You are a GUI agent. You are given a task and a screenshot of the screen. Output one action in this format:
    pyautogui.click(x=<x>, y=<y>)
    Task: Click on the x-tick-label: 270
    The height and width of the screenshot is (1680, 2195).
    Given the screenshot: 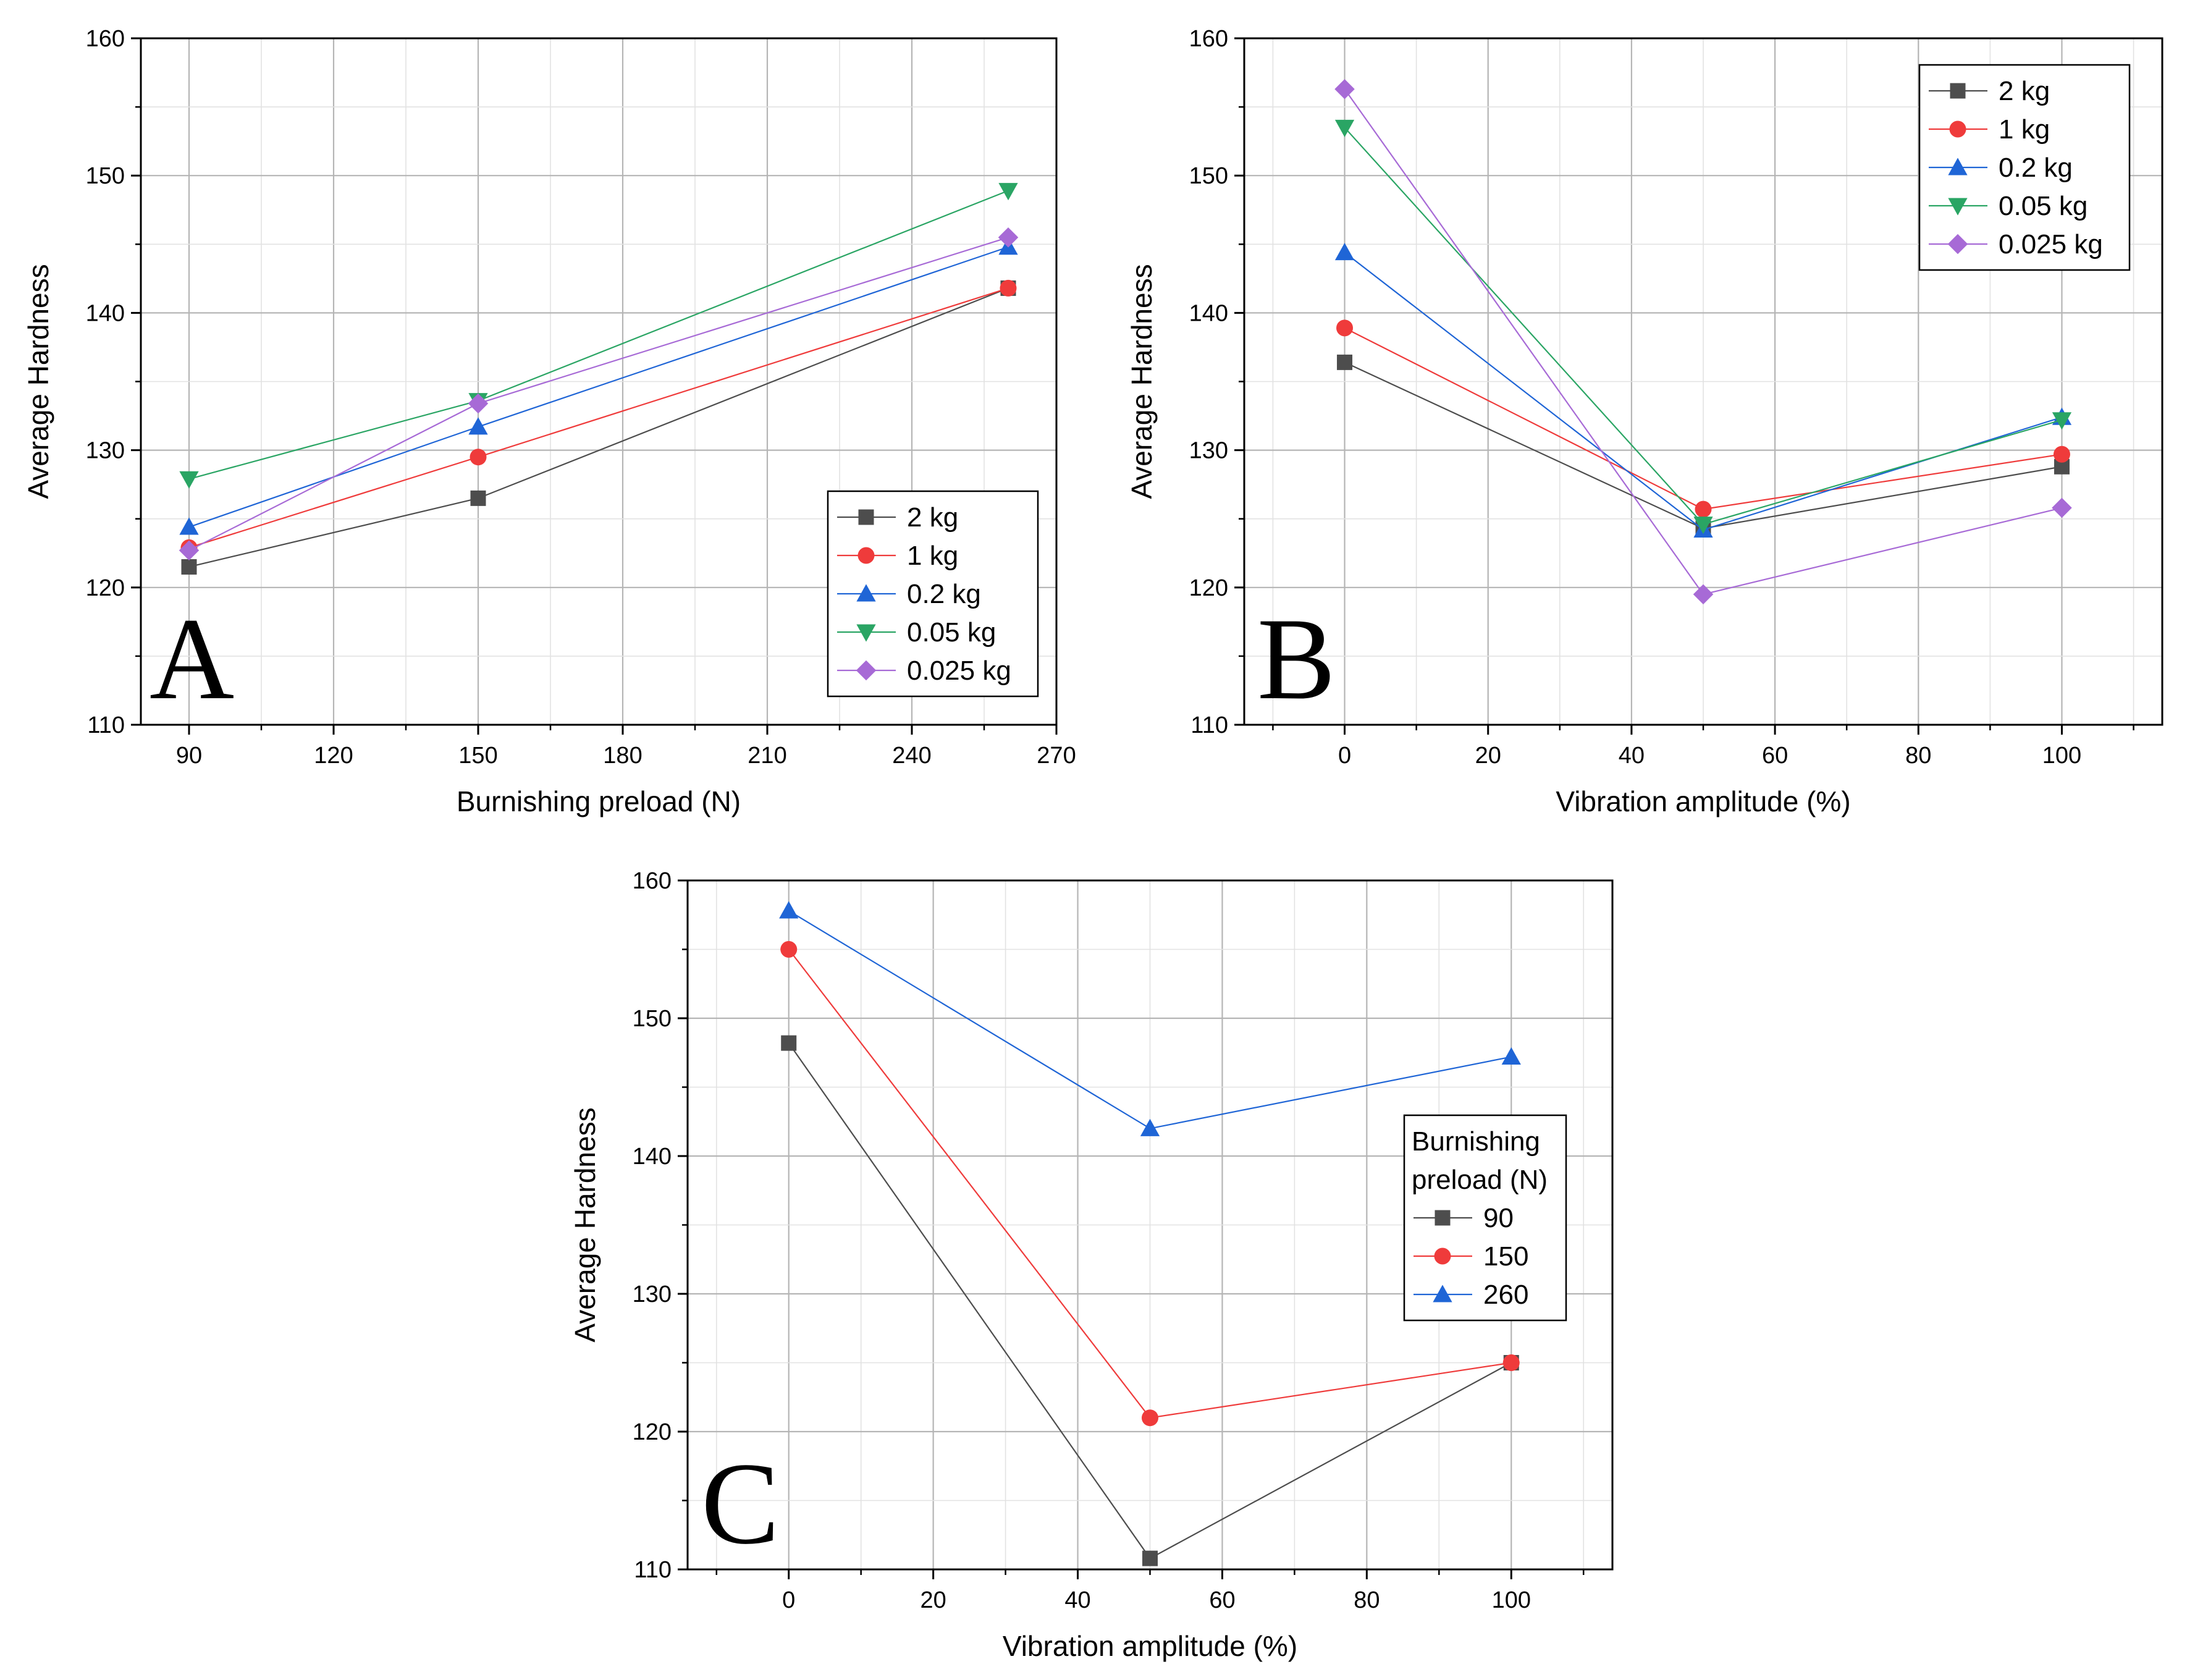 What is the action you would take?
    pyautogui.click(x=1056, y=756)
    